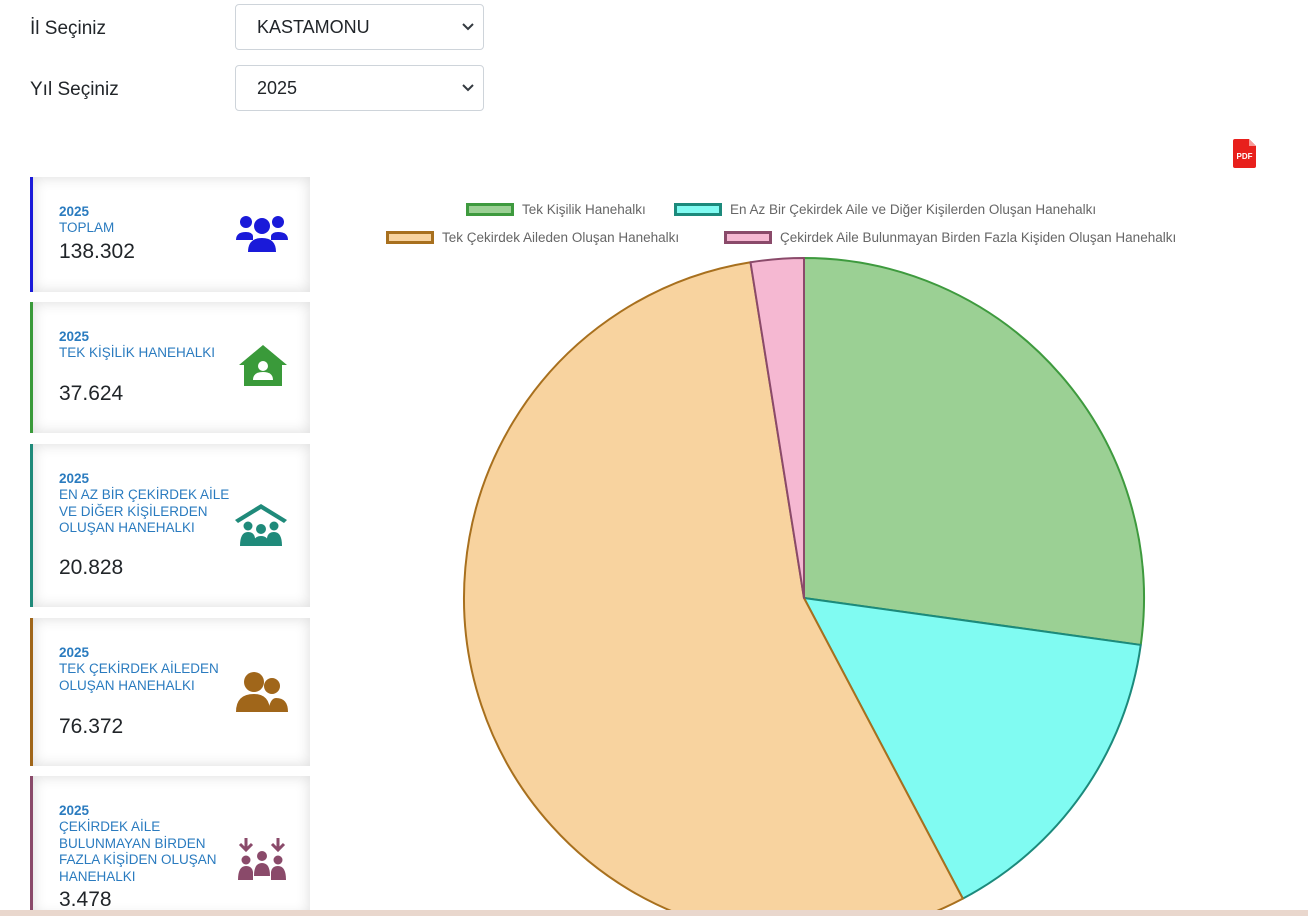 The height and width of the screenshot is (916, 1308). What do you see at coordinates (87, 227) in the screenshot?
I see `stat-card-title: TOPLAM` at bounding box center [87, 227].